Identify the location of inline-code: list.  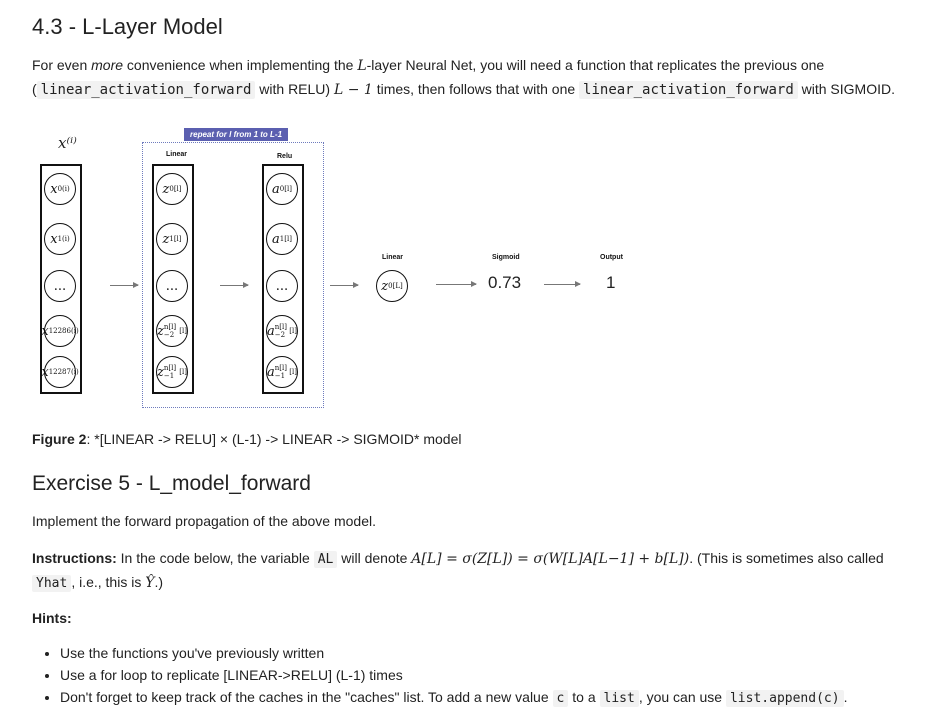
(619, 698).